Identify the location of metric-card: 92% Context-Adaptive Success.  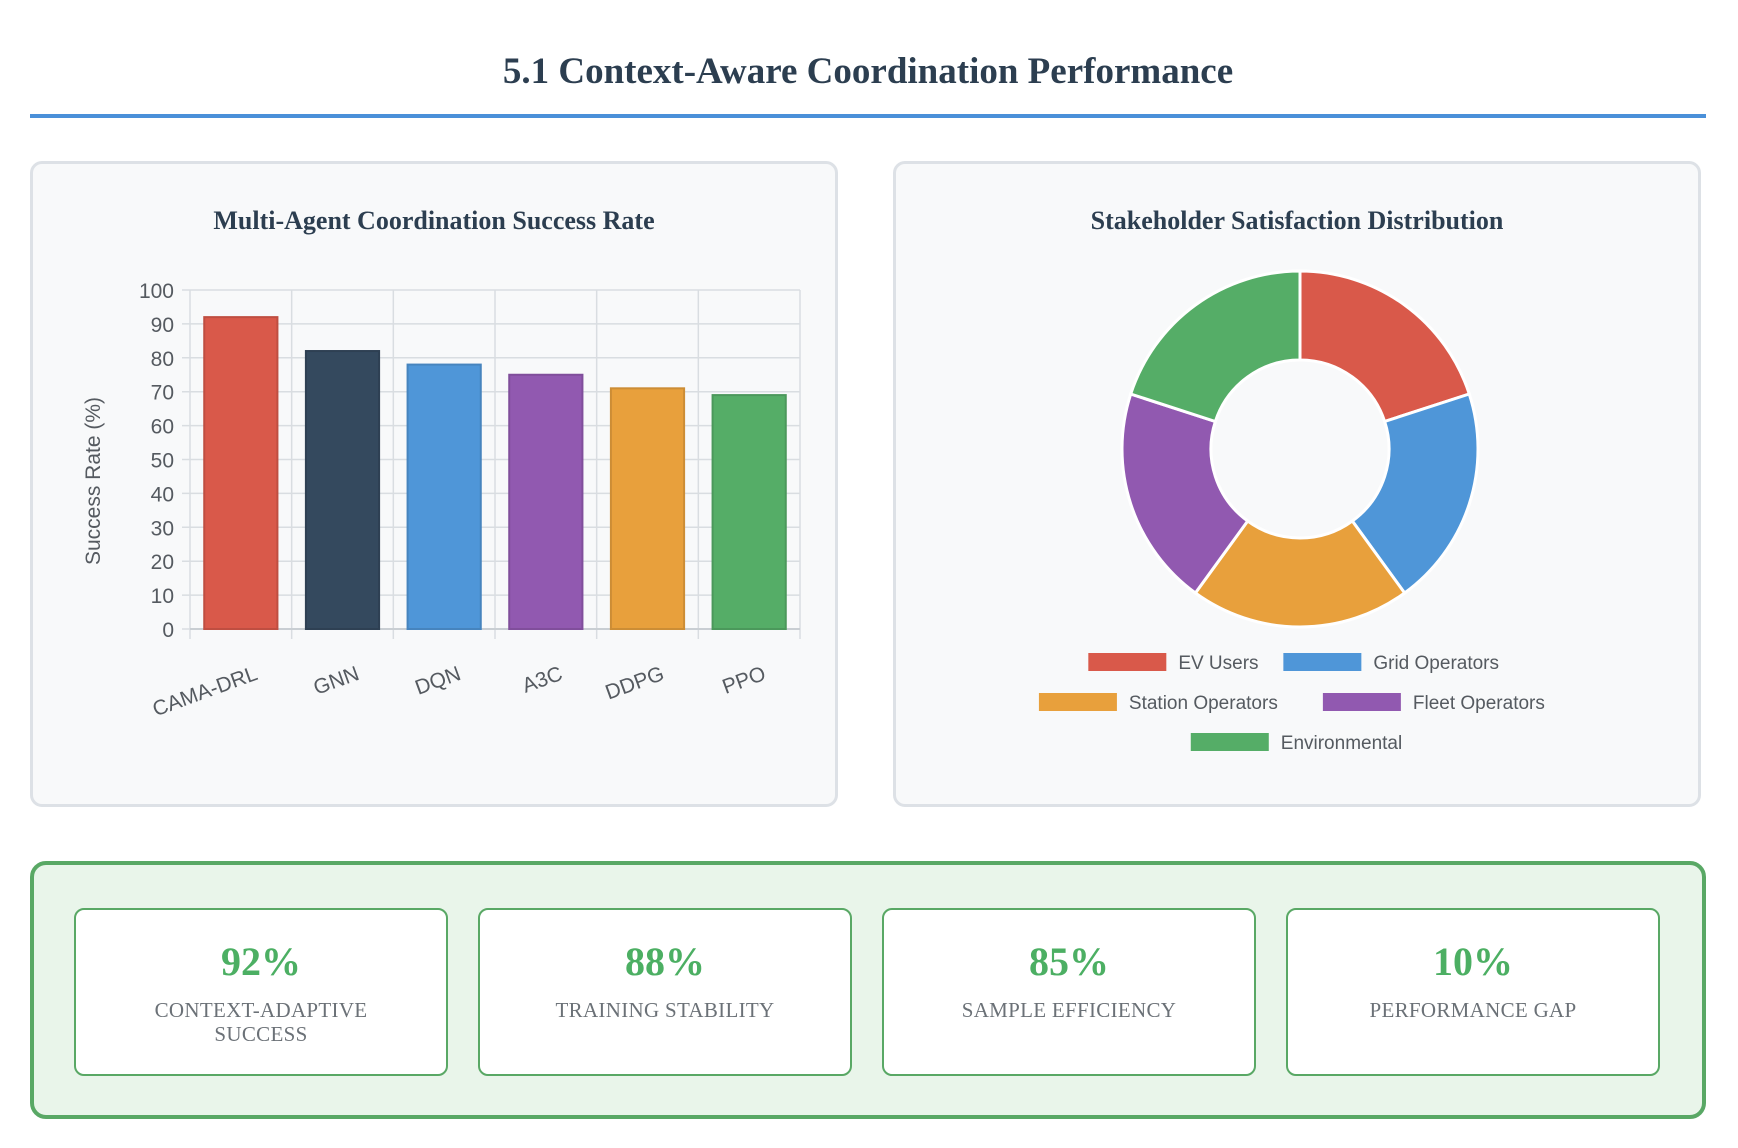
(261, 992).